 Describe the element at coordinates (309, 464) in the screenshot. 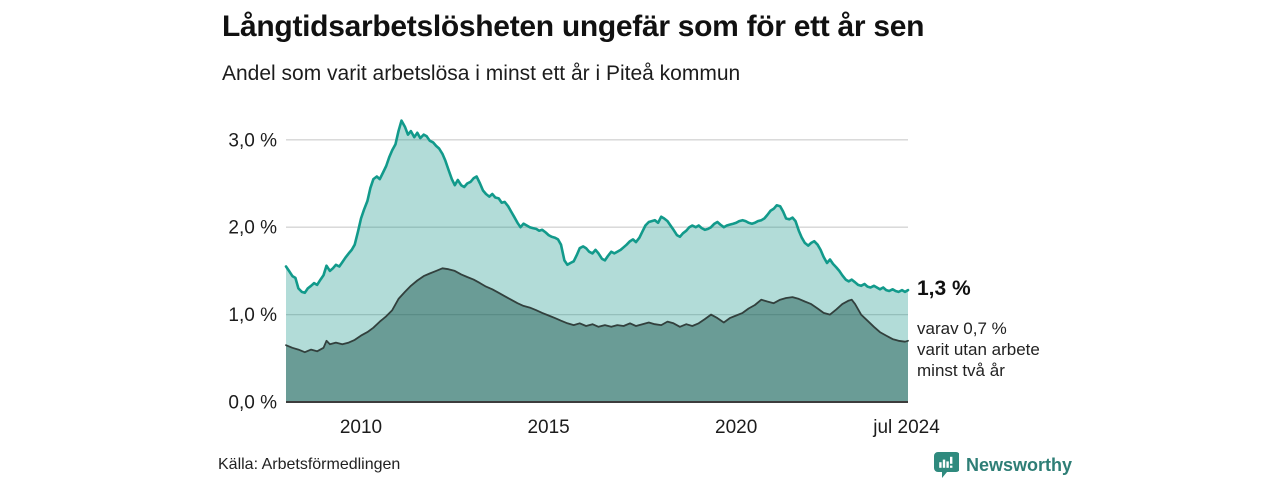

I see `source-note: Källa: Arbetsförmedlingen` at that location.